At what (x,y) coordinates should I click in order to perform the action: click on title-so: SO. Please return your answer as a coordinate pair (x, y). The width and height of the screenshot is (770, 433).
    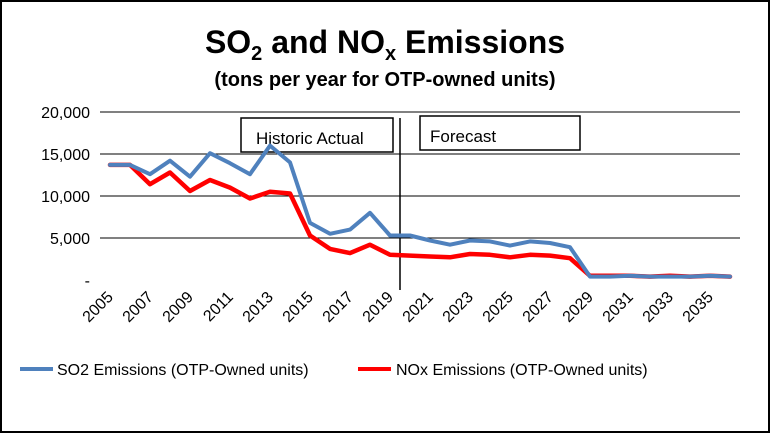
    Looking at the image, I should click on (228, 42).